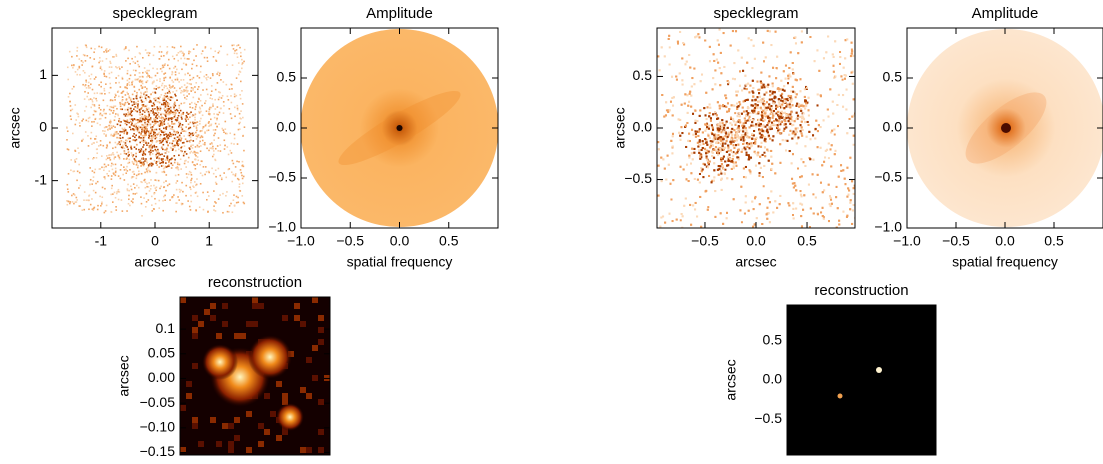 The width and height of the screenshot is (1103, 464). What do you see at coordinates (154, 13) in the screenshot?
I see `panel-title: specklegram` at bounding box center [154, 13].